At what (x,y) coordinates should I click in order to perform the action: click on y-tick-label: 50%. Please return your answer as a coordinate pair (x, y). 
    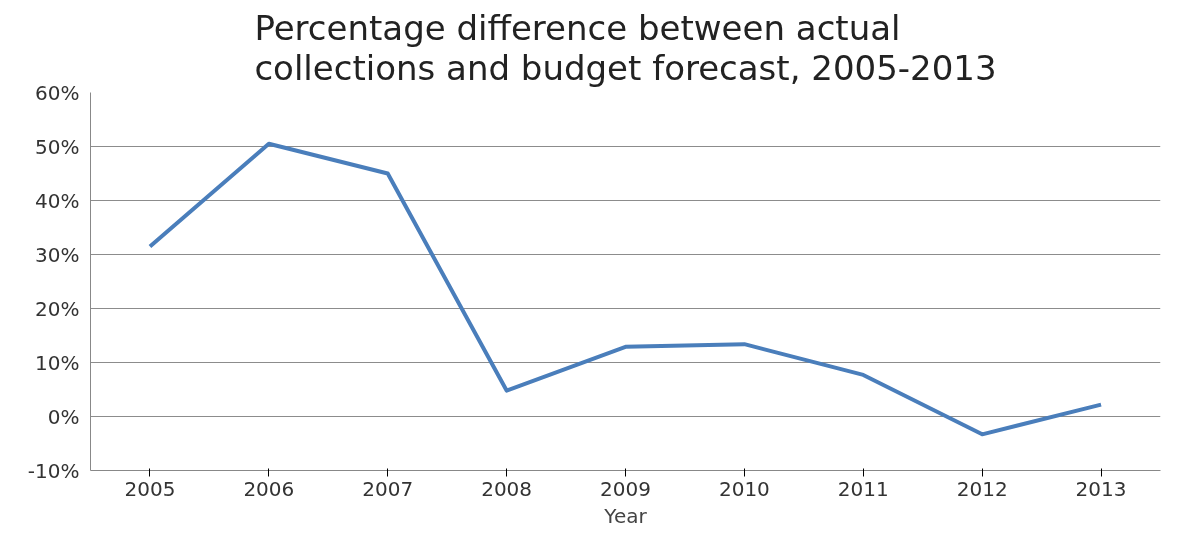
    Looking at the image, I should click on (57, 146).